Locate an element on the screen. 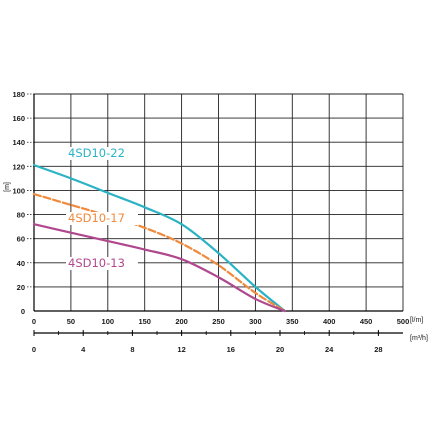 Image resolution: width=440 pixels, height=440 pixels. x-tick-label: 400 is located at coordinates (329, 321).